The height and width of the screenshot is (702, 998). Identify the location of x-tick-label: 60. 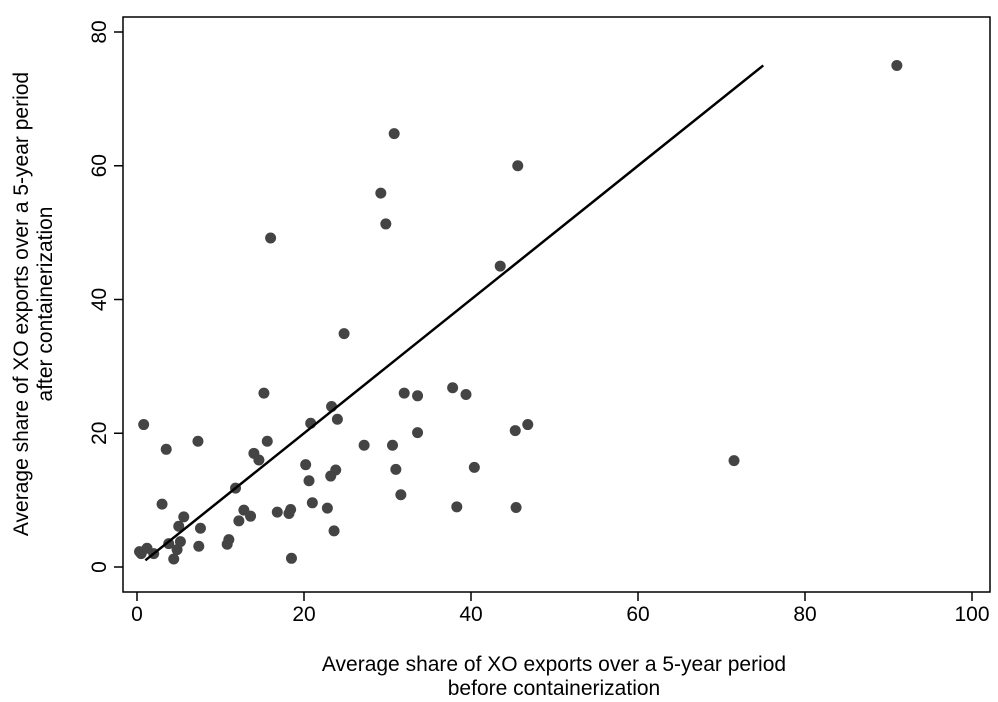
(637, 614).